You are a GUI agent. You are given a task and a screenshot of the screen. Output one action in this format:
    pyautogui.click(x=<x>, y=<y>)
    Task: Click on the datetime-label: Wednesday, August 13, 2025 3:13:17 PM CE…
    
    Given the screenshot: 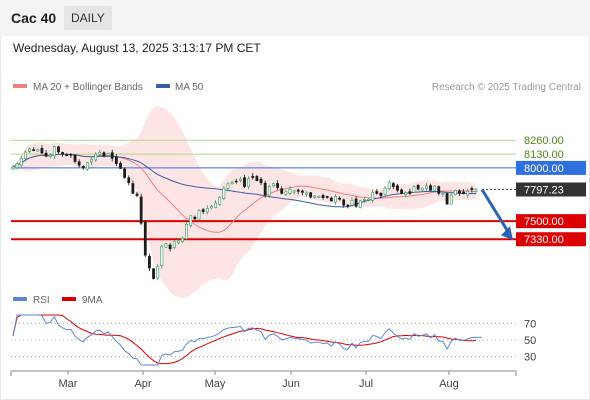 What is the action you would take?
    pyautogui.click(x=137, y=48)
    